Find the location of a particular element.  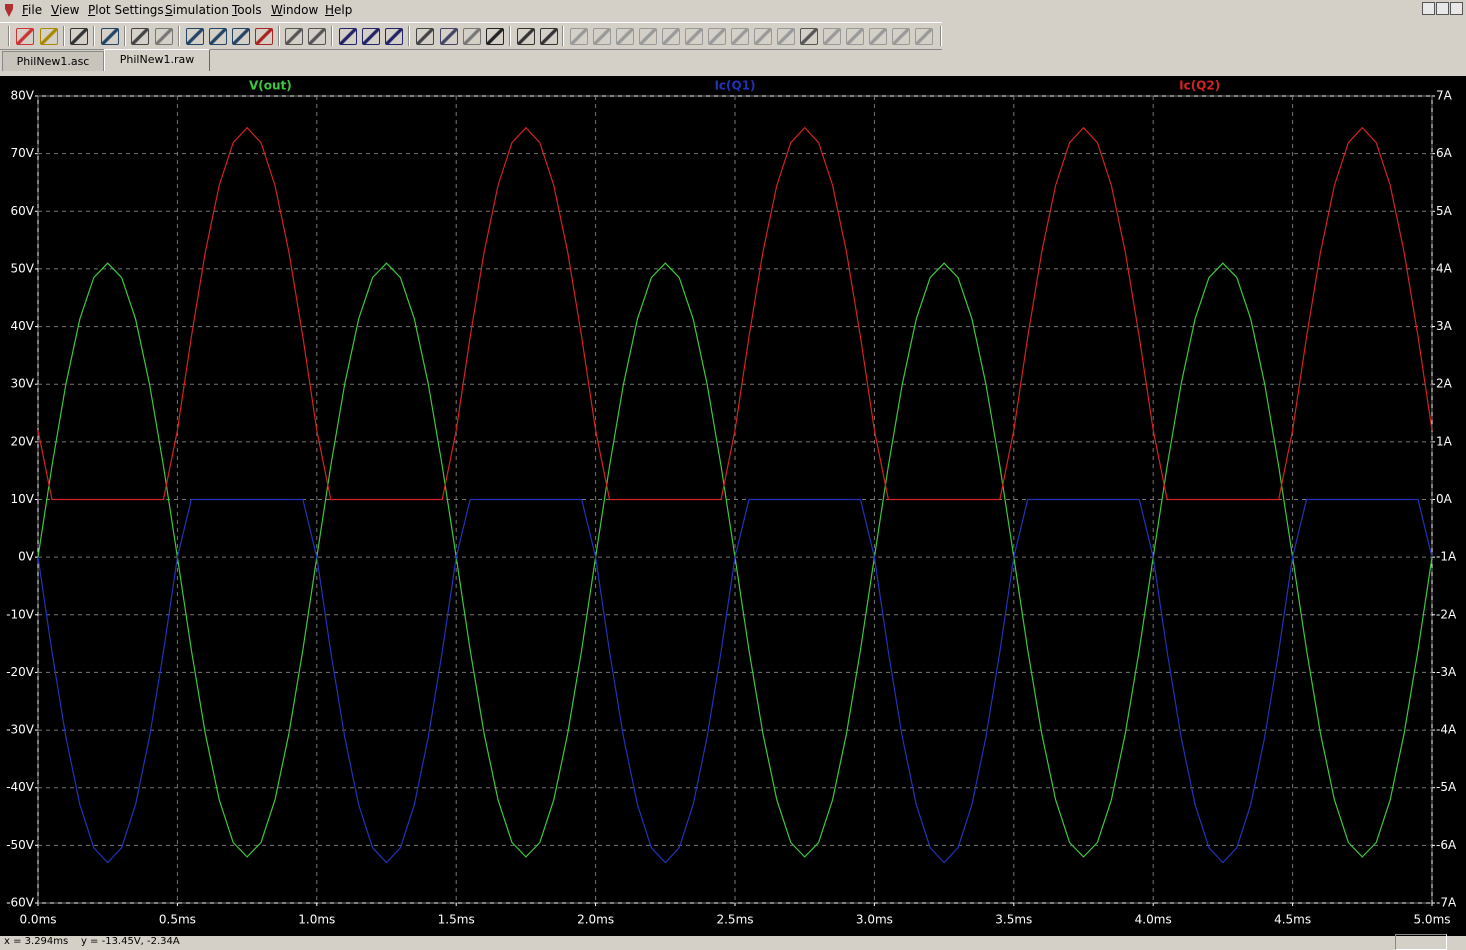

x-tick-label: 1.0ms is located at coordinates (316, 920).